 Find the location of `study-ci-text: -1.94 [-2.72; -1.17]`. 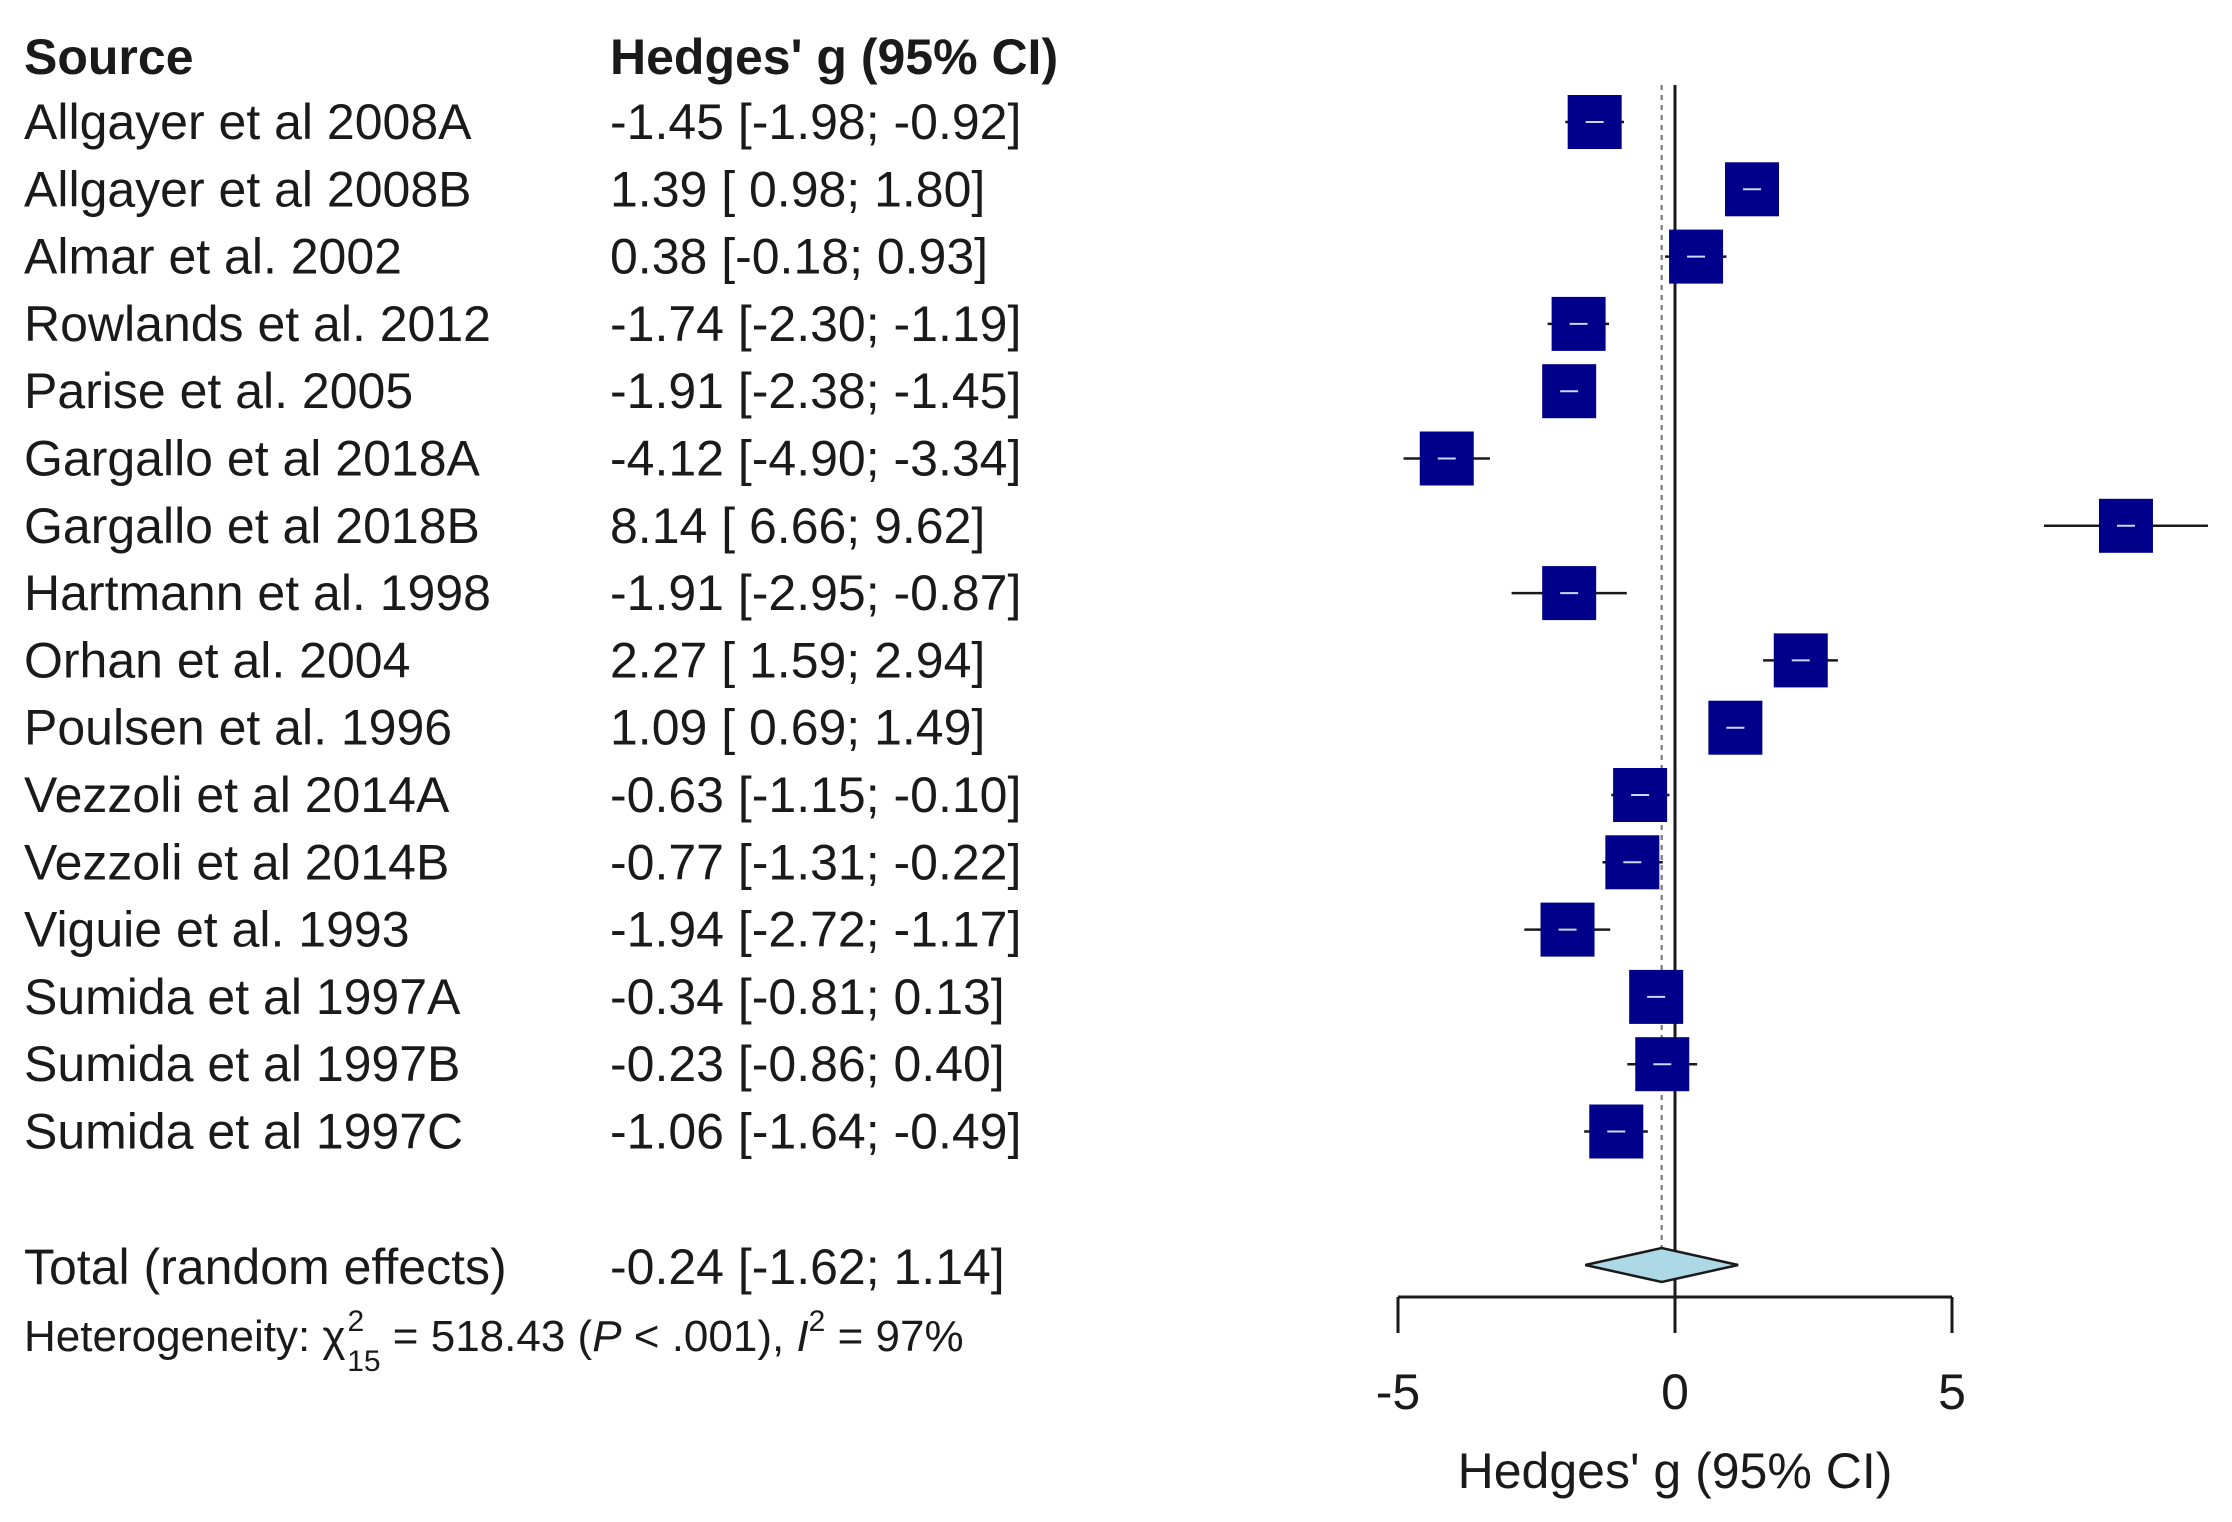

study-ci-text: -1.94 [-2.72; -1.17] is located at coordinates (815, 930).